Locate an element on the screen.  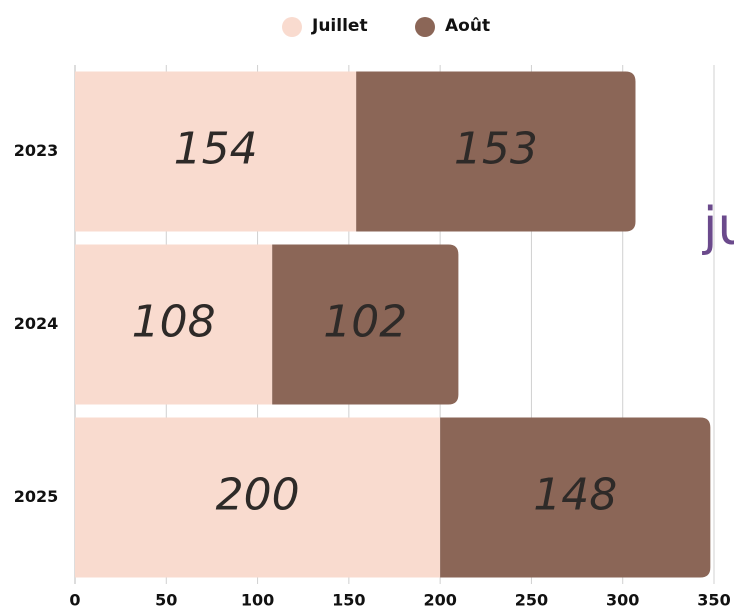
x-tick-label: 150 is located at coordinates (348, 599).